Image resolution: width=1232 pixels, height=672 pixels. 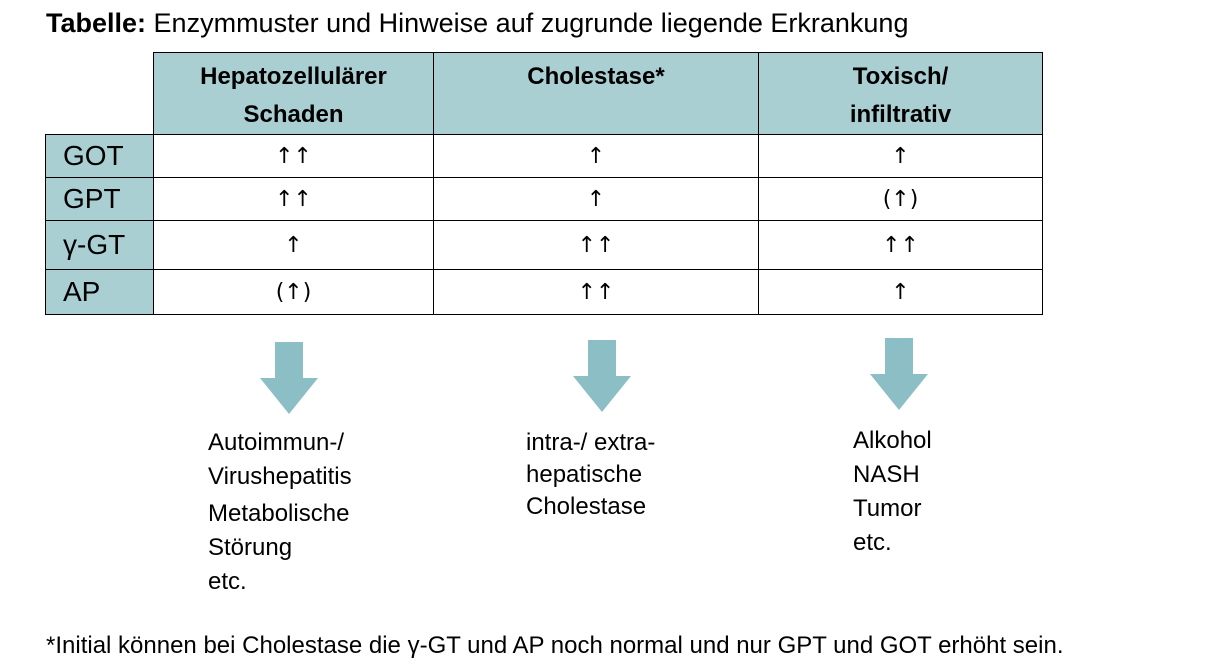 What do you see at coordinates (596, 76) in the screenshot?
I see `column-header-line1: Cholestase*` at bounding box center [596, 76].